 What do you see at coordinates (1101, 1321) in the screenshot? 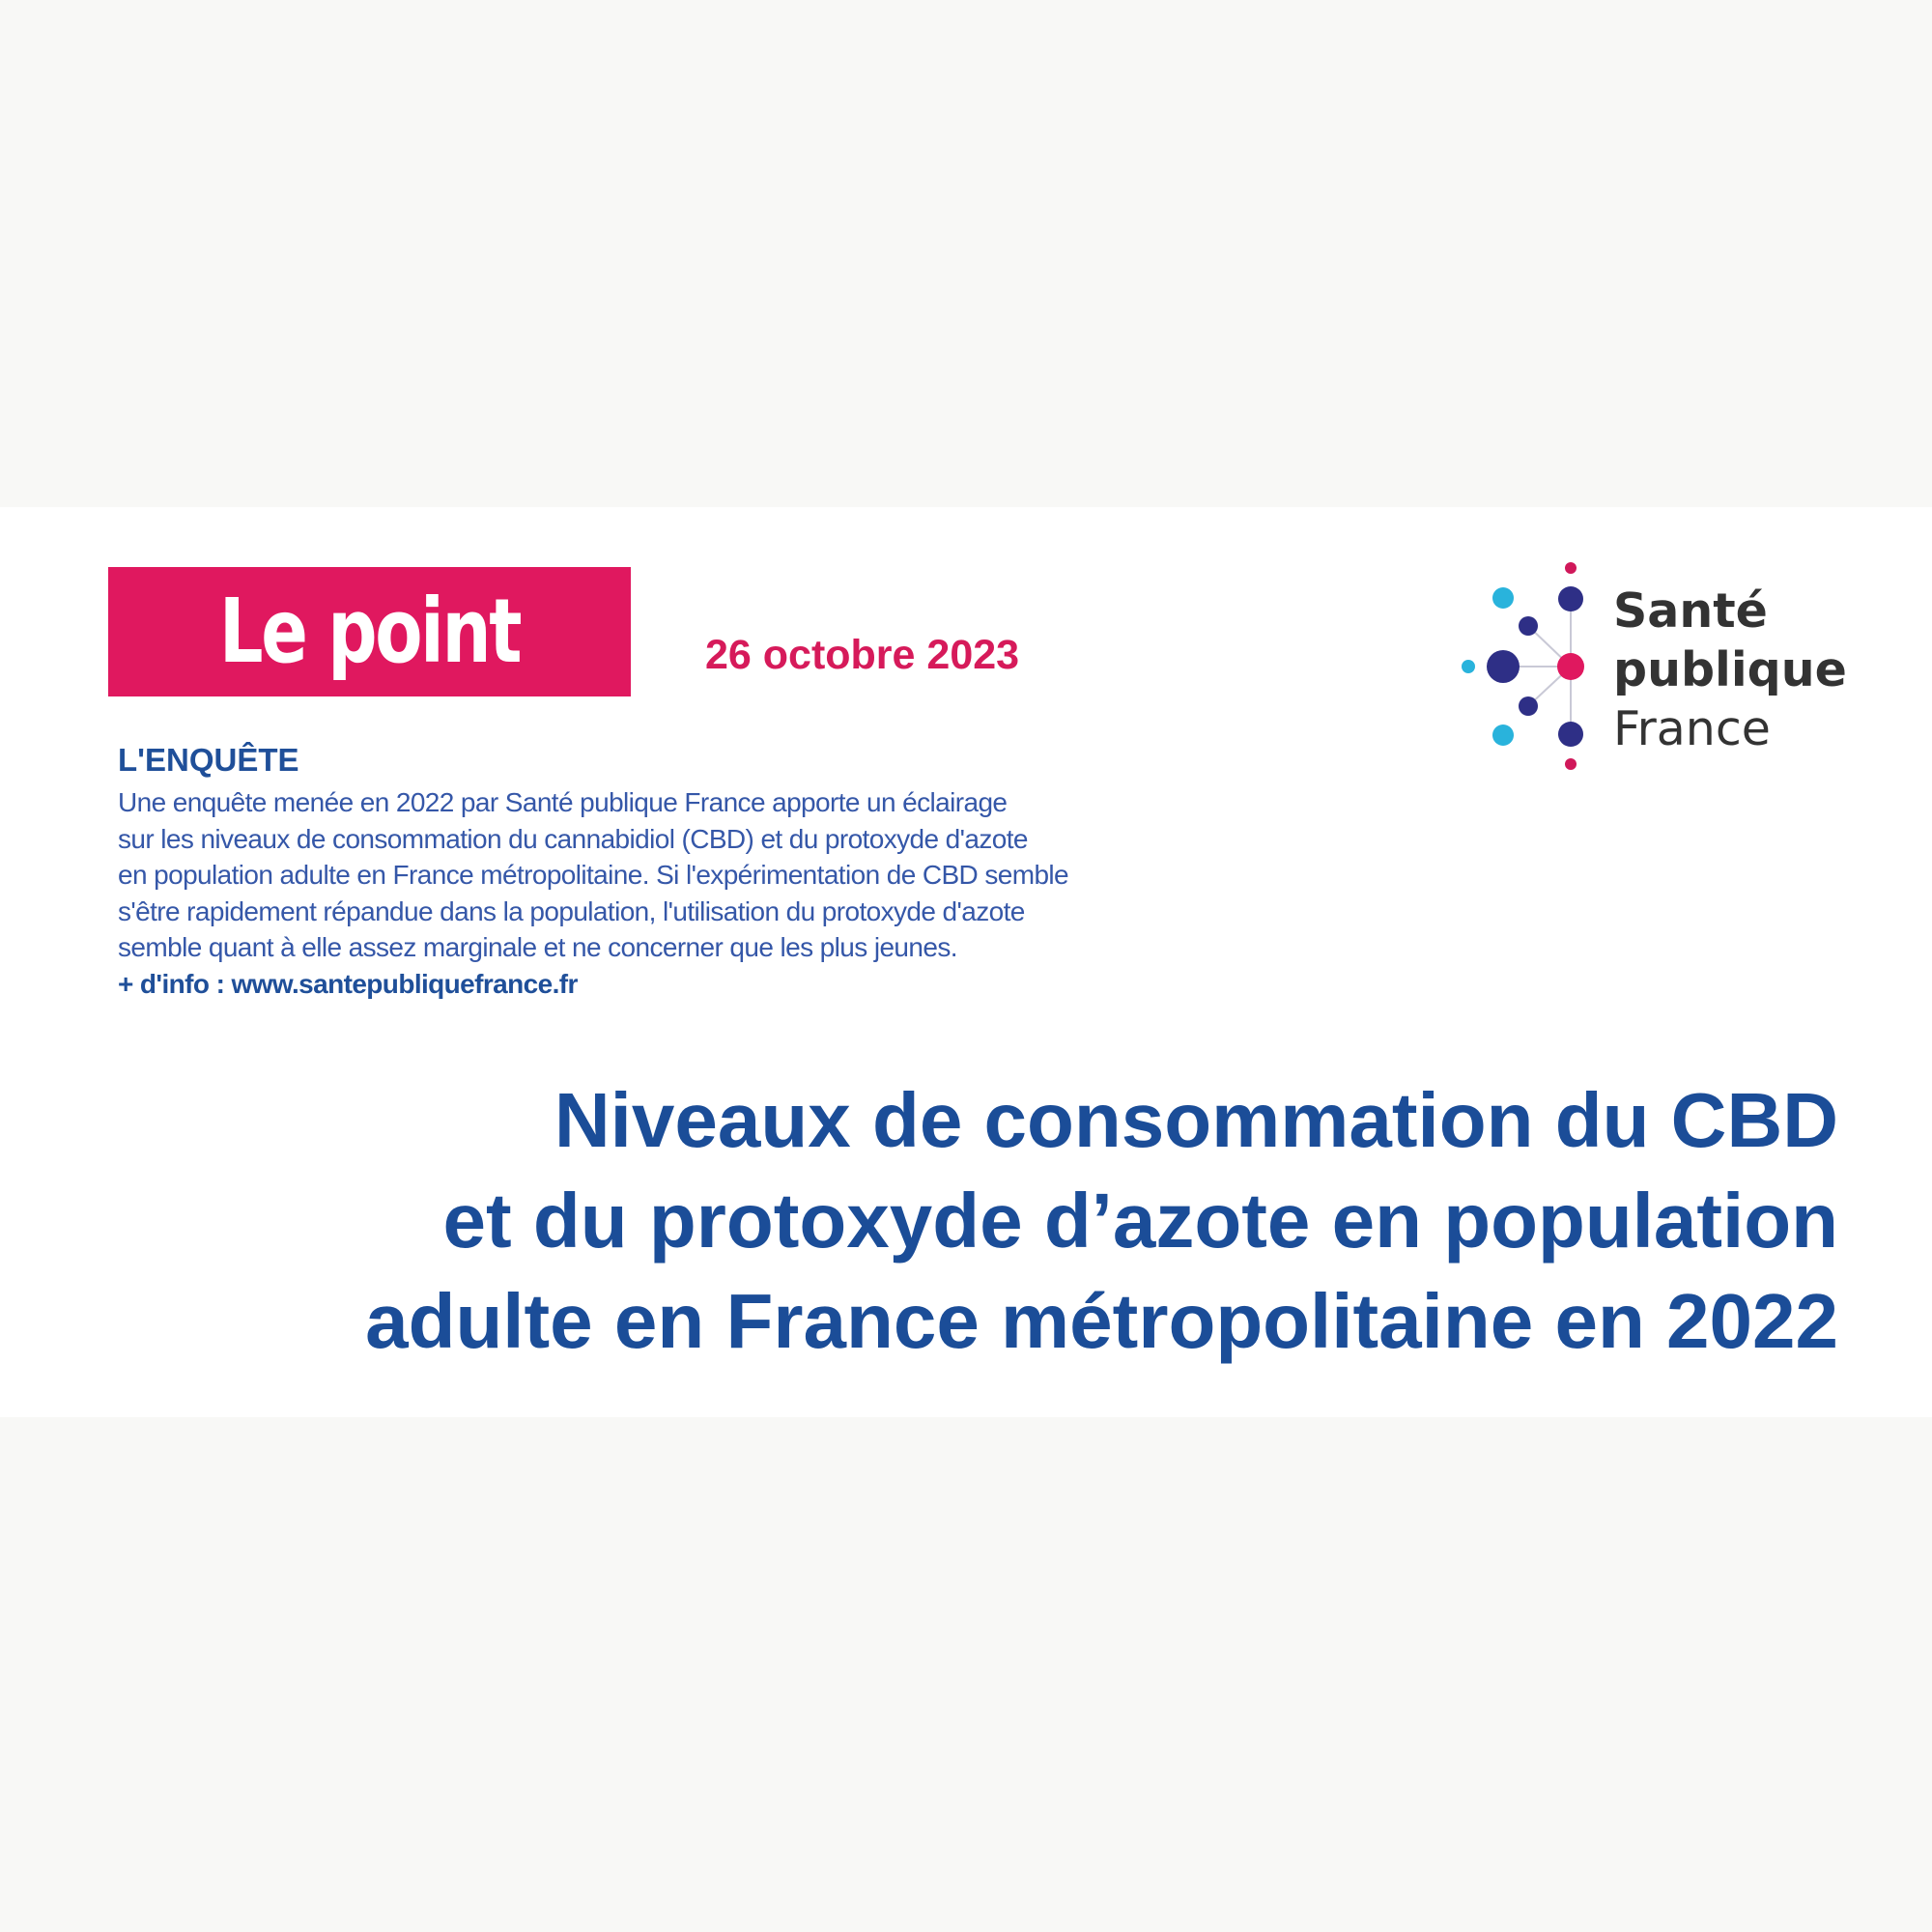
I see `title-line: adulte en France métropolitaine en 2022` at bounding box center [1101, 1321].